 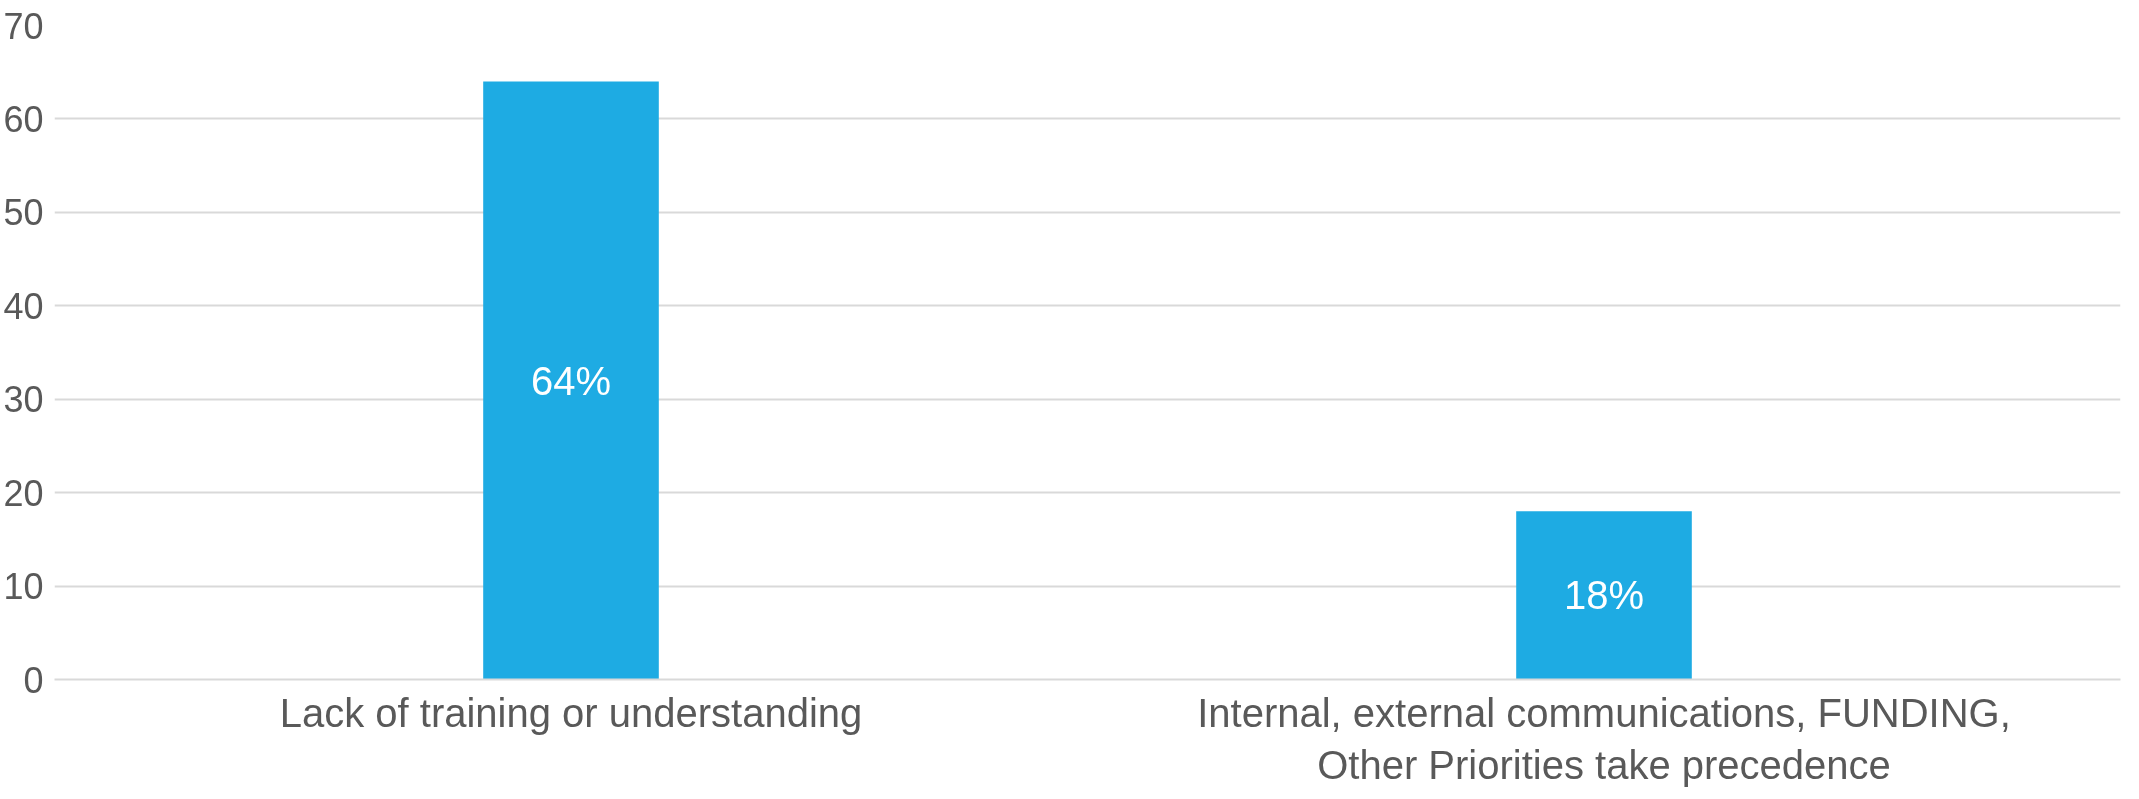 What do you see at coordinates (571, 712) in the screenshot?
I see `x-tick-label: Lack of training or understanding` at bounding box center [571, 712].